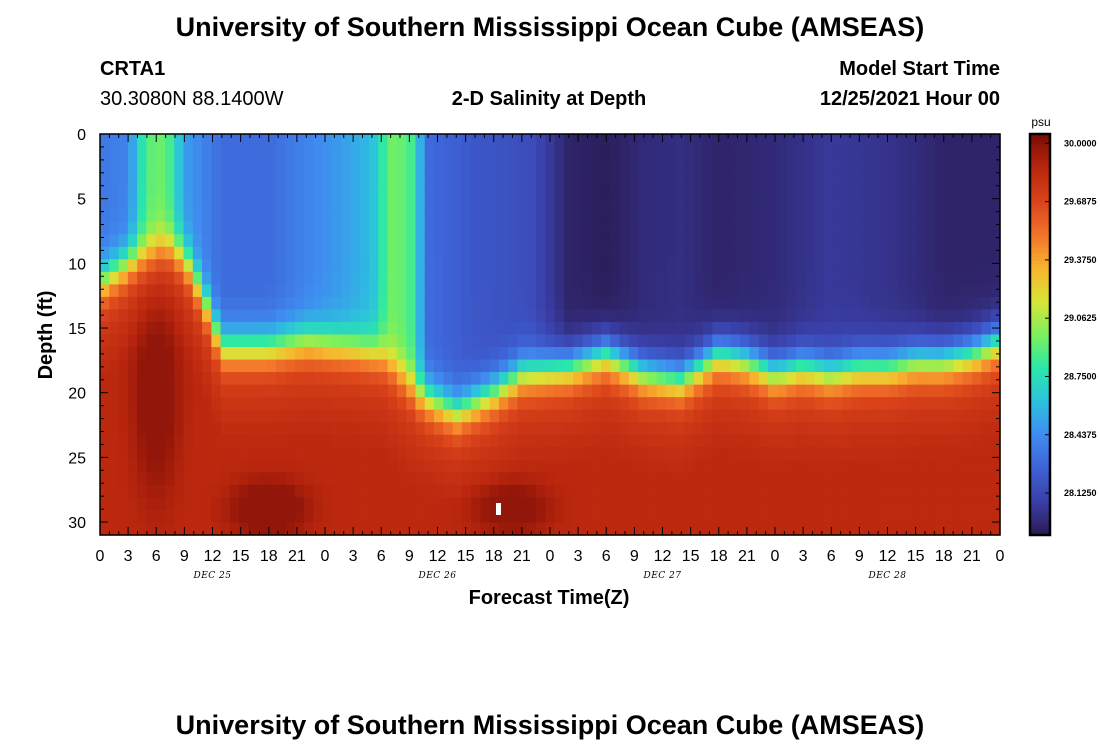  I want to click on y-tick-label: 0, so click(81, 135).